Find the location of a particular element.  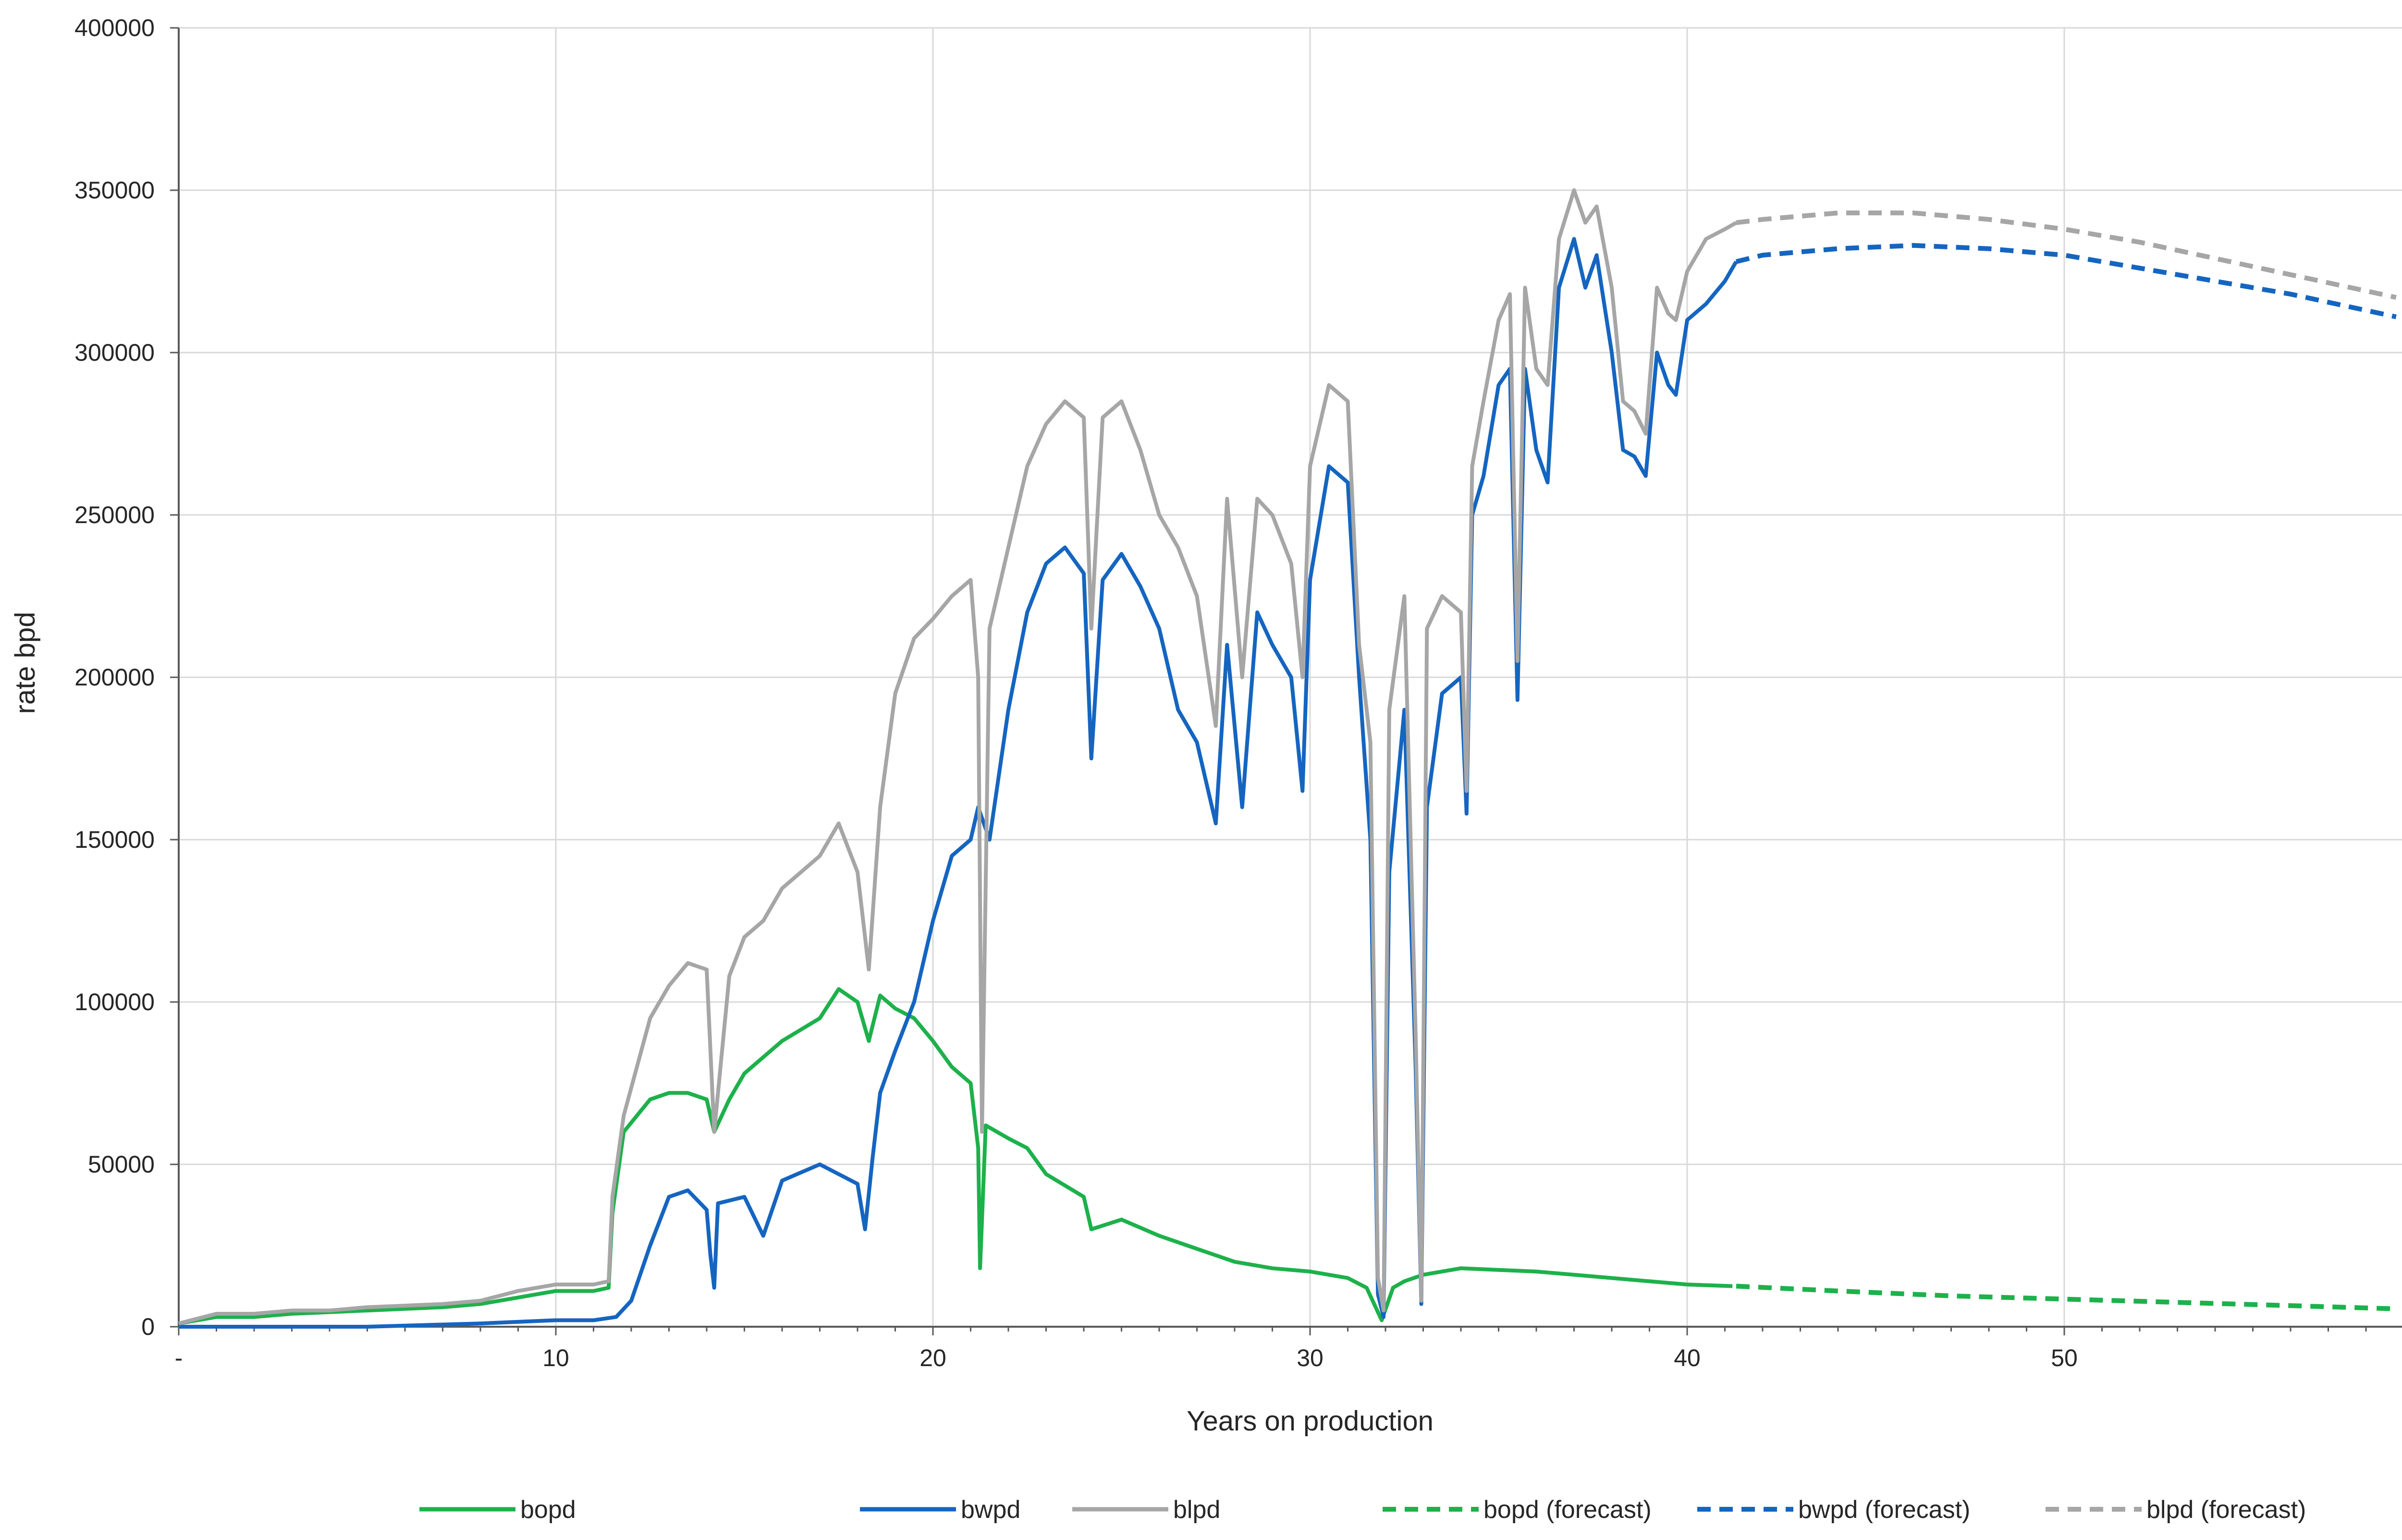

y-tick-label: 0 is located at coordinates (148, 1327).